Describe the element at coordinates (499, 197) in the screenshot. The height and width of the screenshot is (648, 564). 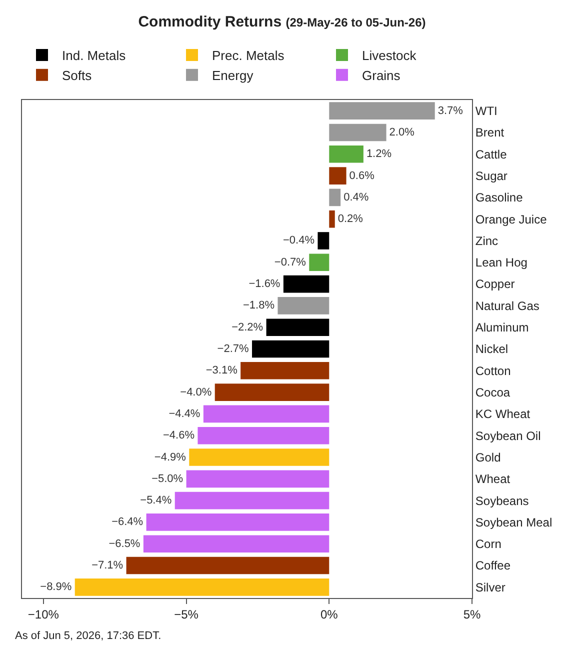
I see `y-tick-label: Gasoline` at that location.